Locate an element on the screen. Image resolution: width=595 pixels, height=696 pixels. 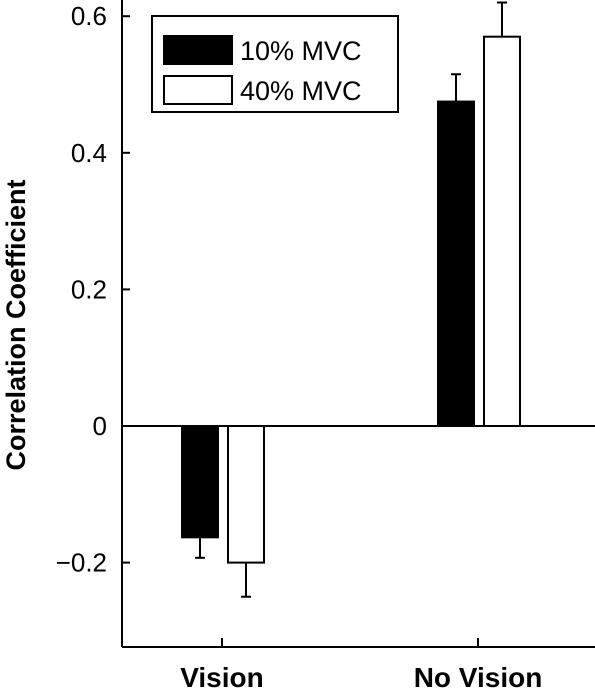
y-tick-label: −0.2 is located at coordinates (81, 563).